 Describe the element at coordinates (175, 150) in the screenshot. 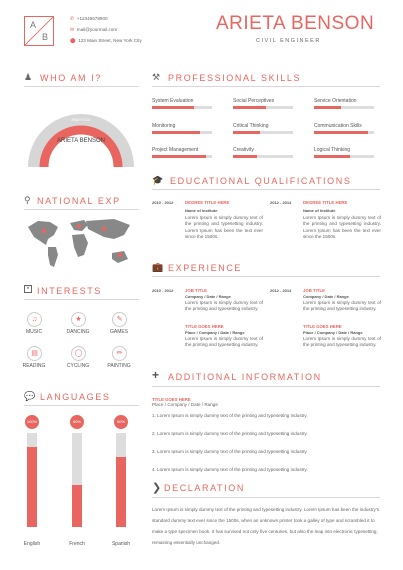

I see `skill-label: Project Management` at that location.